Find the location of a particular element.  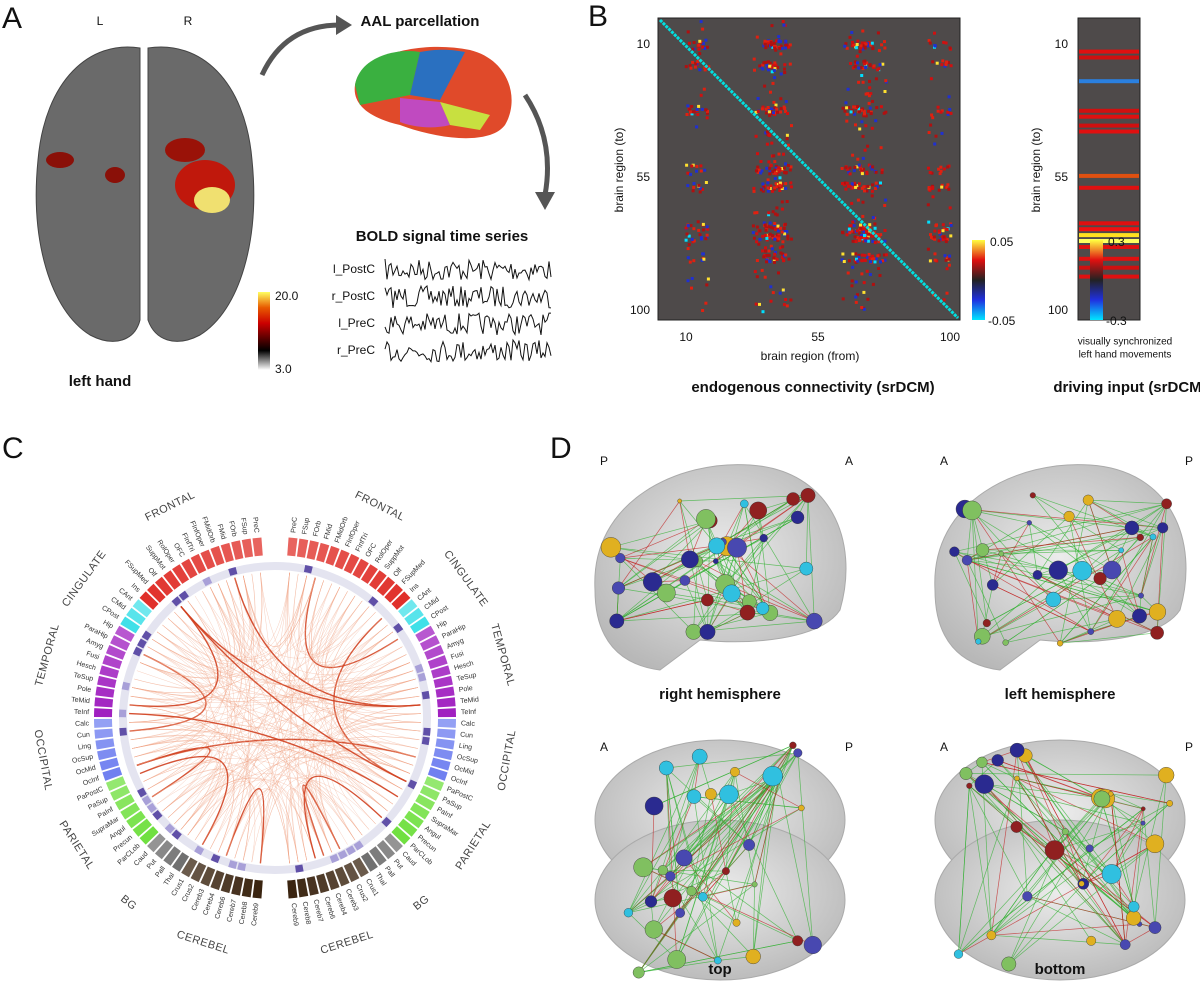

signal-trace is located at coordinates (468, 296).